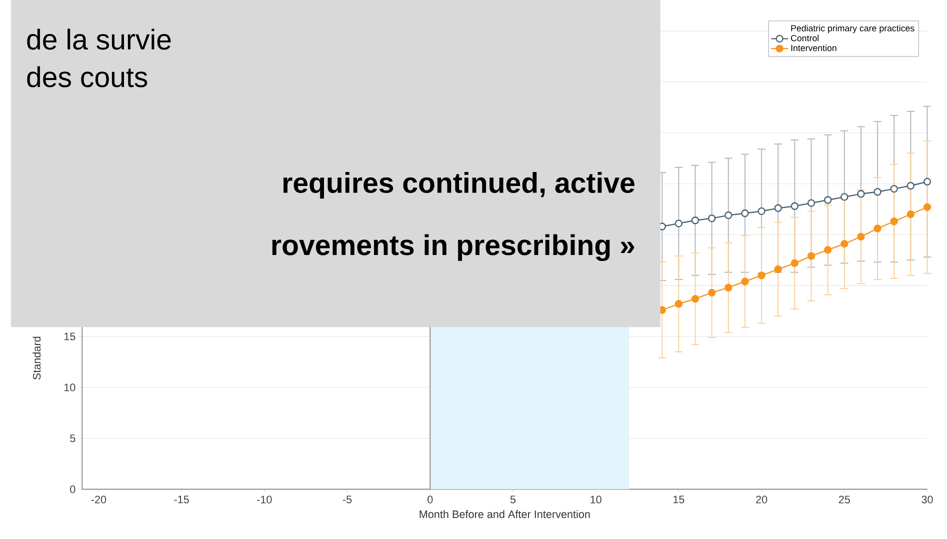 The height and width of the screenshot is (539, 947). I want to click on legend-title: Pediatric primary care practices, so click(852, 29).